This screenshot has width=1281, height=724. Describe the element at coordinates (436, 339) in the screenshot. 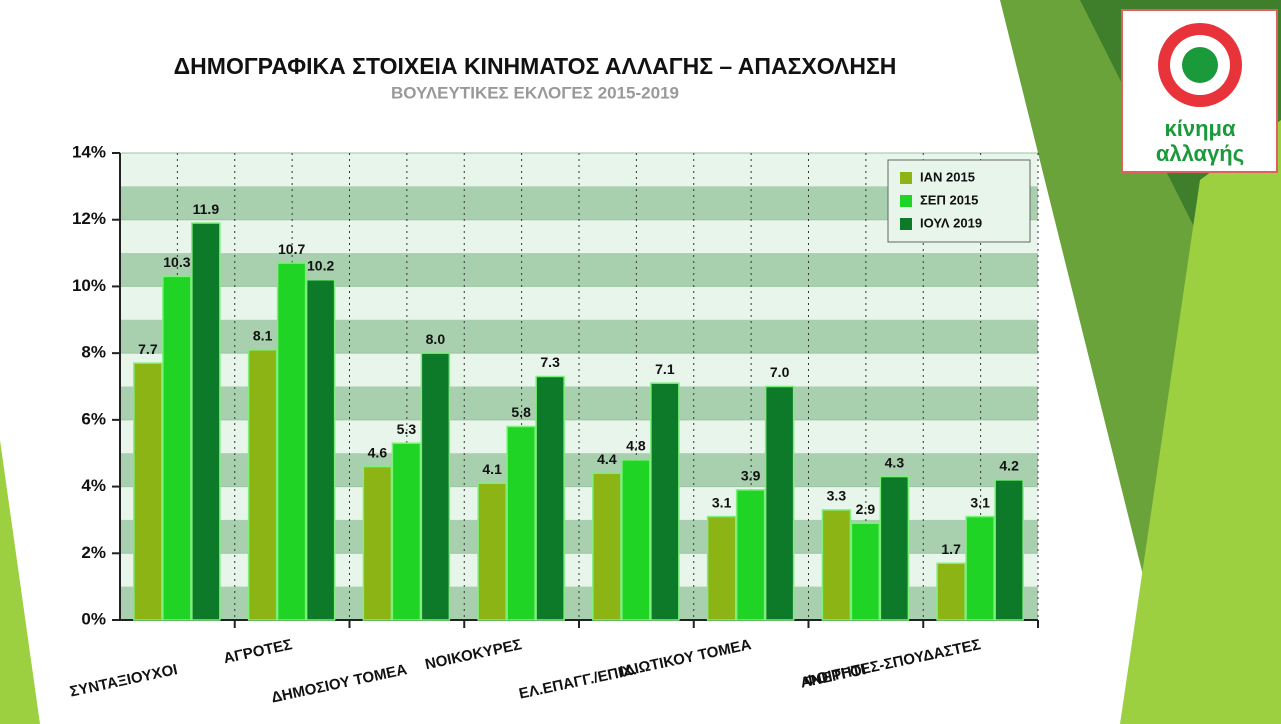

I see `data-label: 8.0` at that location.